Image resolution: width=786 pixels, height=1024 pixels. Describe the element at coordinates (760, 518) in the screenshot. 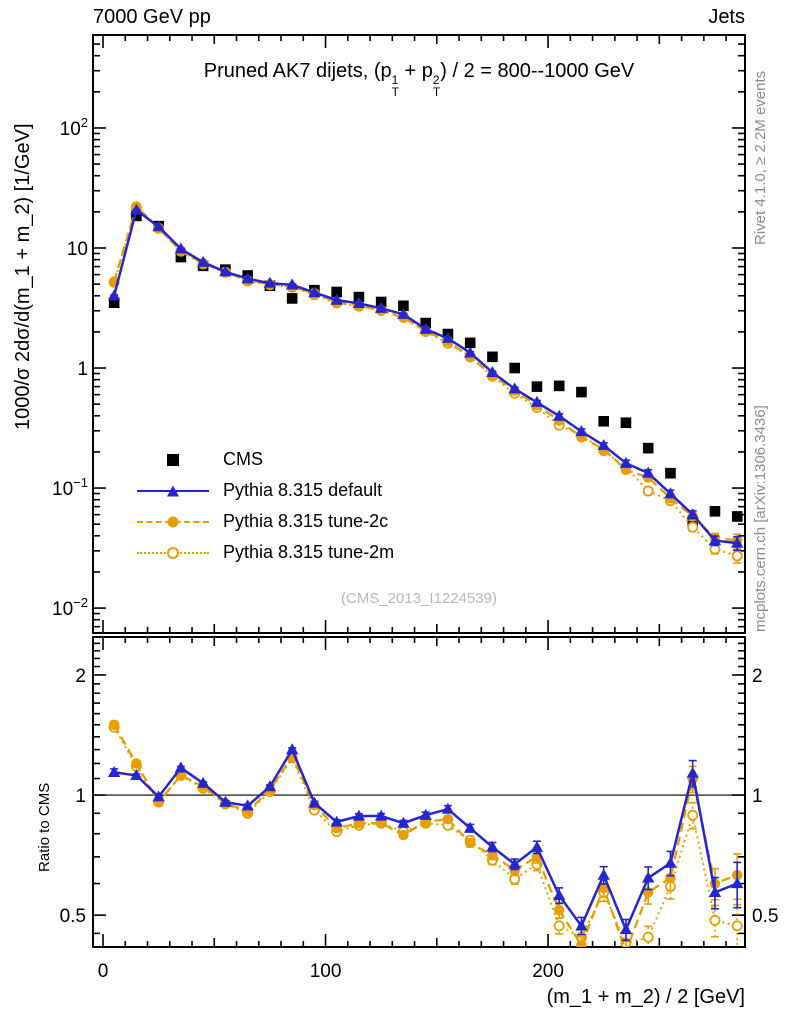

I see `mcplots-credit-label: mcplots.cern.ch [arXiv:1306.3436]` at that location.